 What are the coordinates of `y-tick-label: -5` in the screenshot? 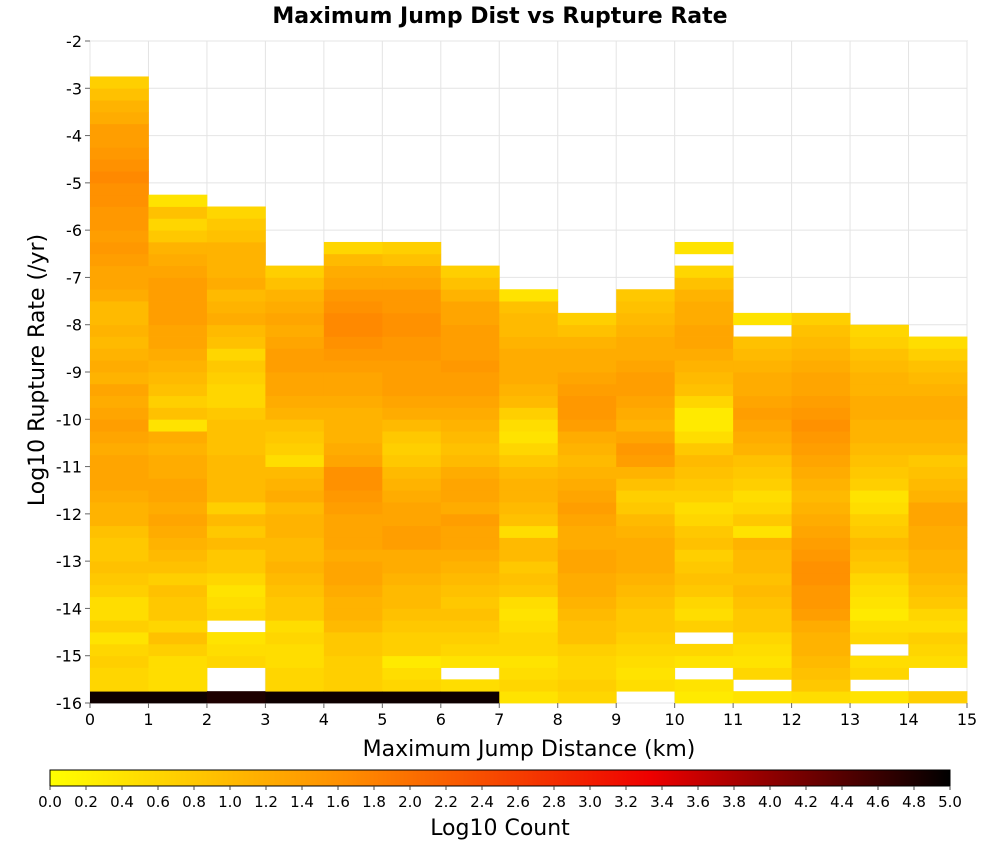 It's located at (74, 183).